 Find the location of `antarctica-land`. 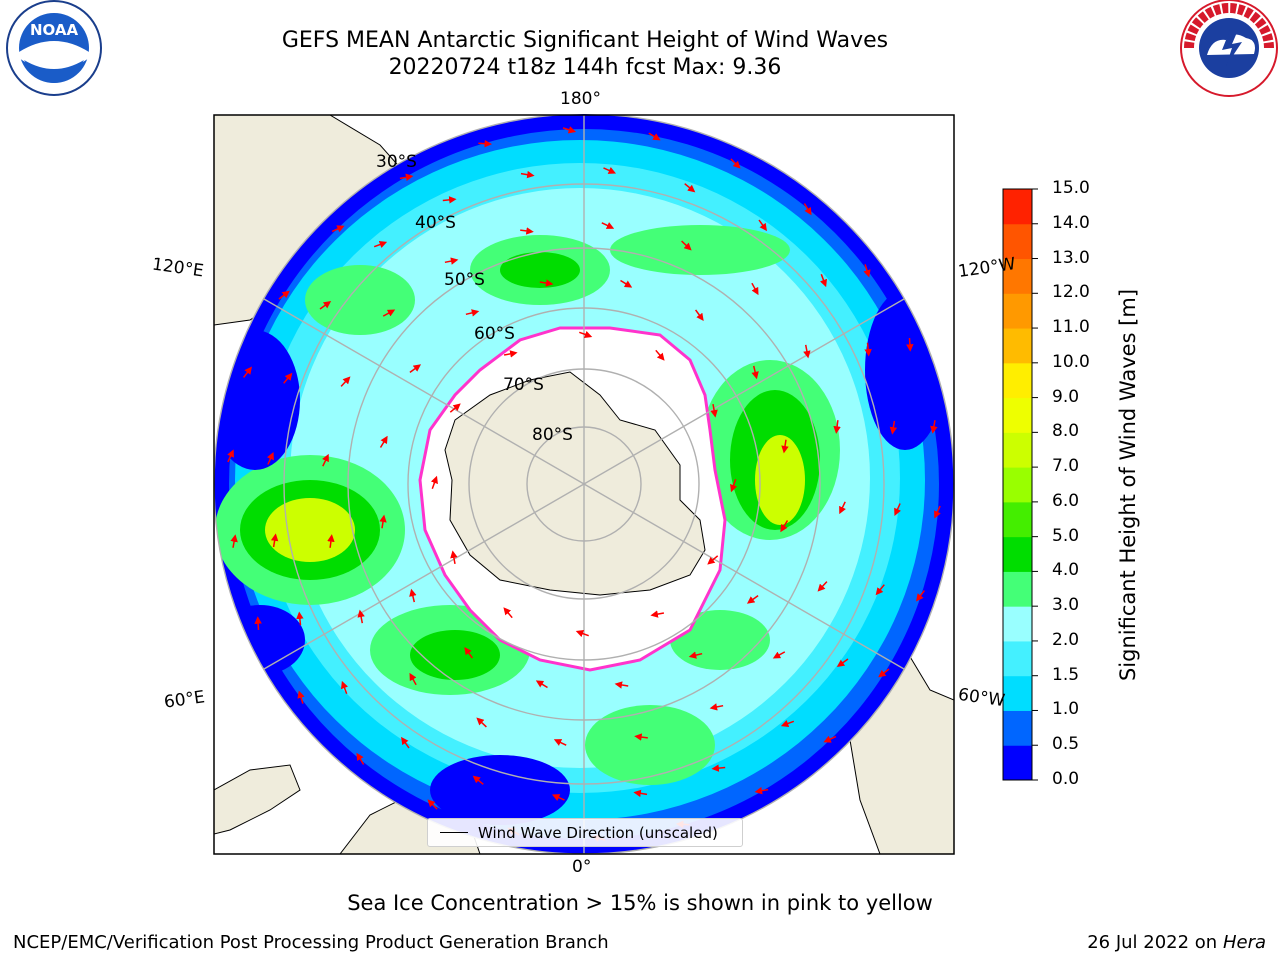

antarctica-land is located at coordinates (575, 483).